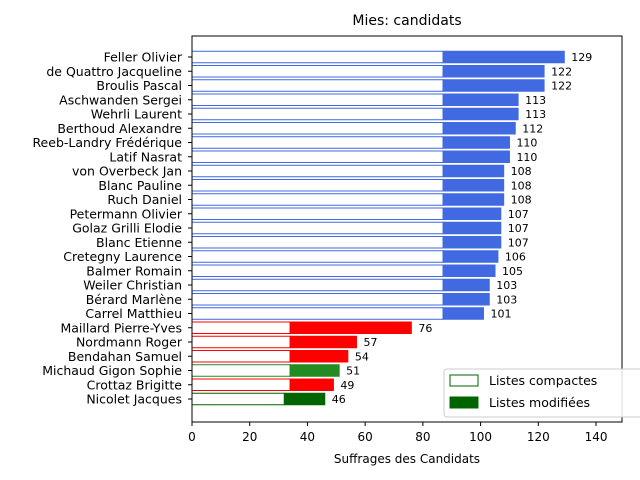 Image resolution: width=640 pixels, height=480 pixels. What do you see at coordinates (365, 437) in the screenshot?
I see `x-tick-label: 60` at bounding box center [365, 437].